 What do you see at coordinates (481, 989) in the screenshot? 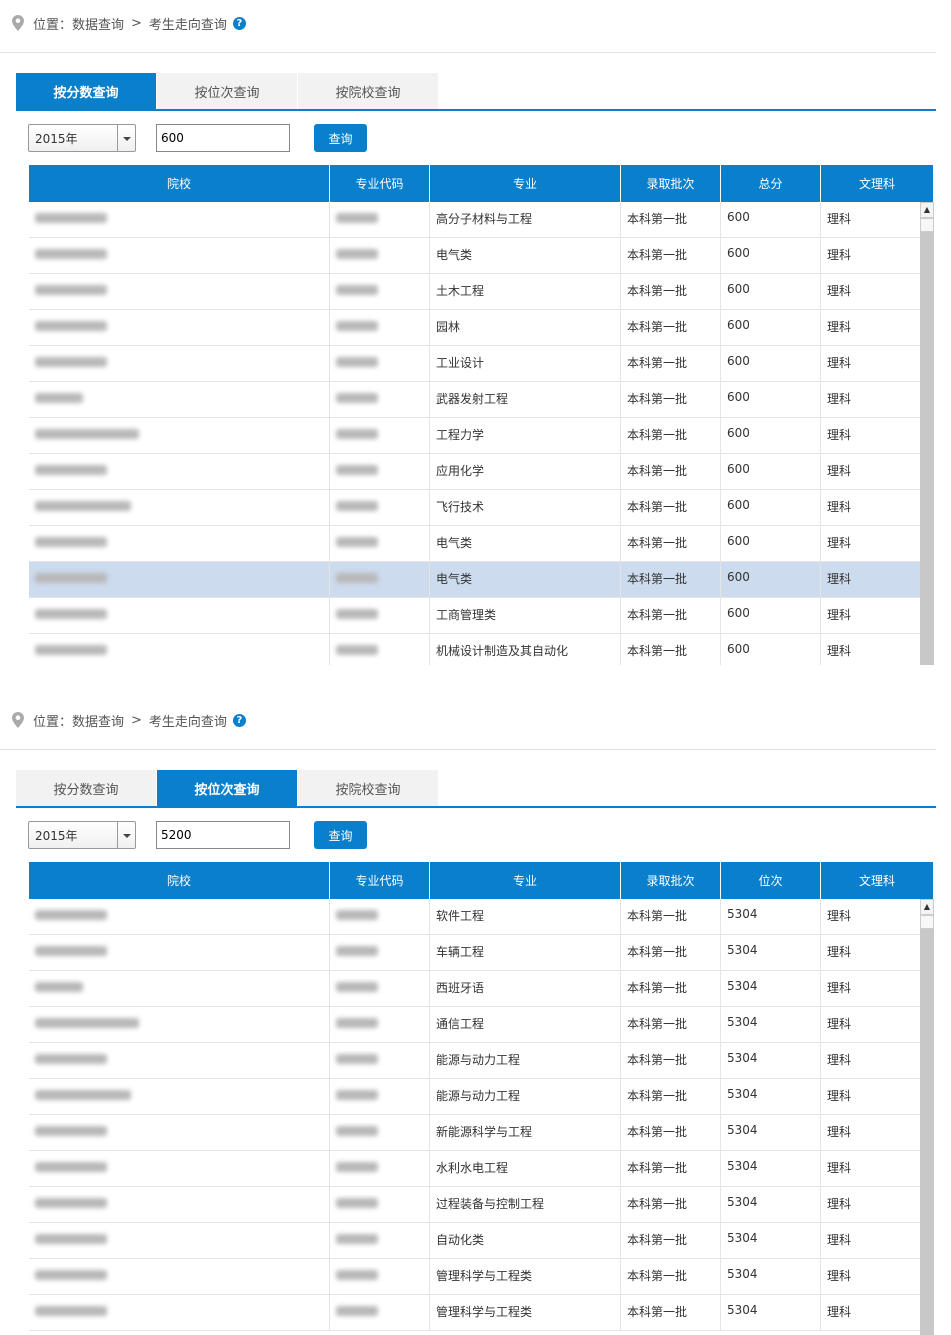
I see `table-row: 西班牙语 本科第一批 5304 理科` at bounding box center [481, 989].